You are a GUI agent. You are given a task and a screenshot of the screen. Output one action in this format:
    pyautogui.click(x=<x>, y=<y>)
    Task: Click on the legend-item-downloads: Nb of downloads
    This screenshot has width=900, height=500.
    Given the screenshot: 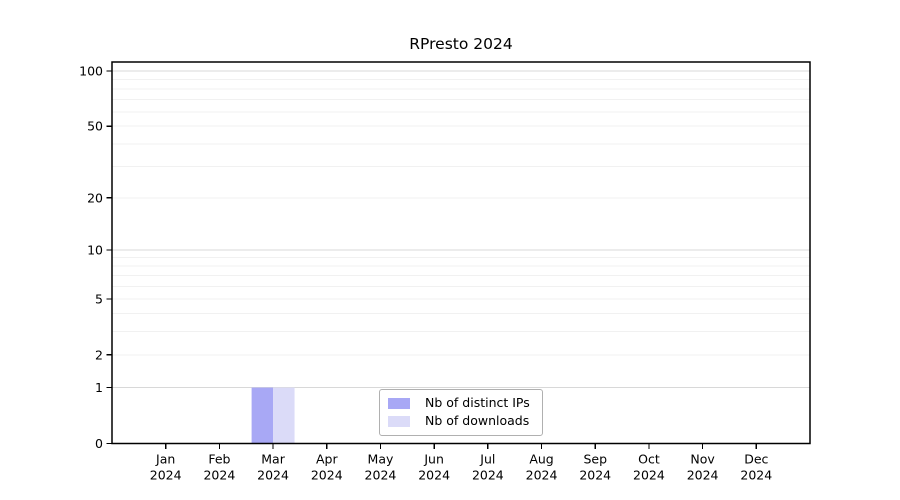 What is the action you would take?
    pyautogui.click(x=461, y=421)
    